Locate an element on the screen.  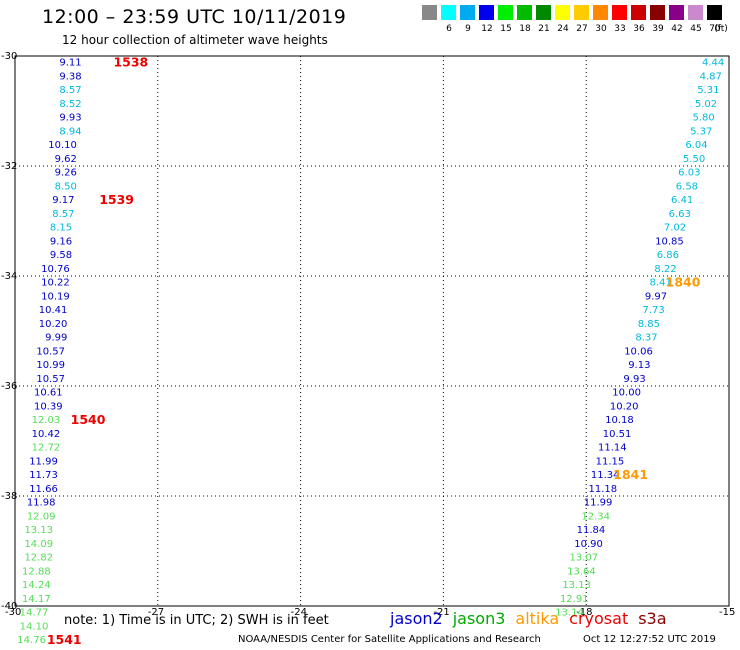
wave-height-value: 10.51 is located at coordinates (617, 434).